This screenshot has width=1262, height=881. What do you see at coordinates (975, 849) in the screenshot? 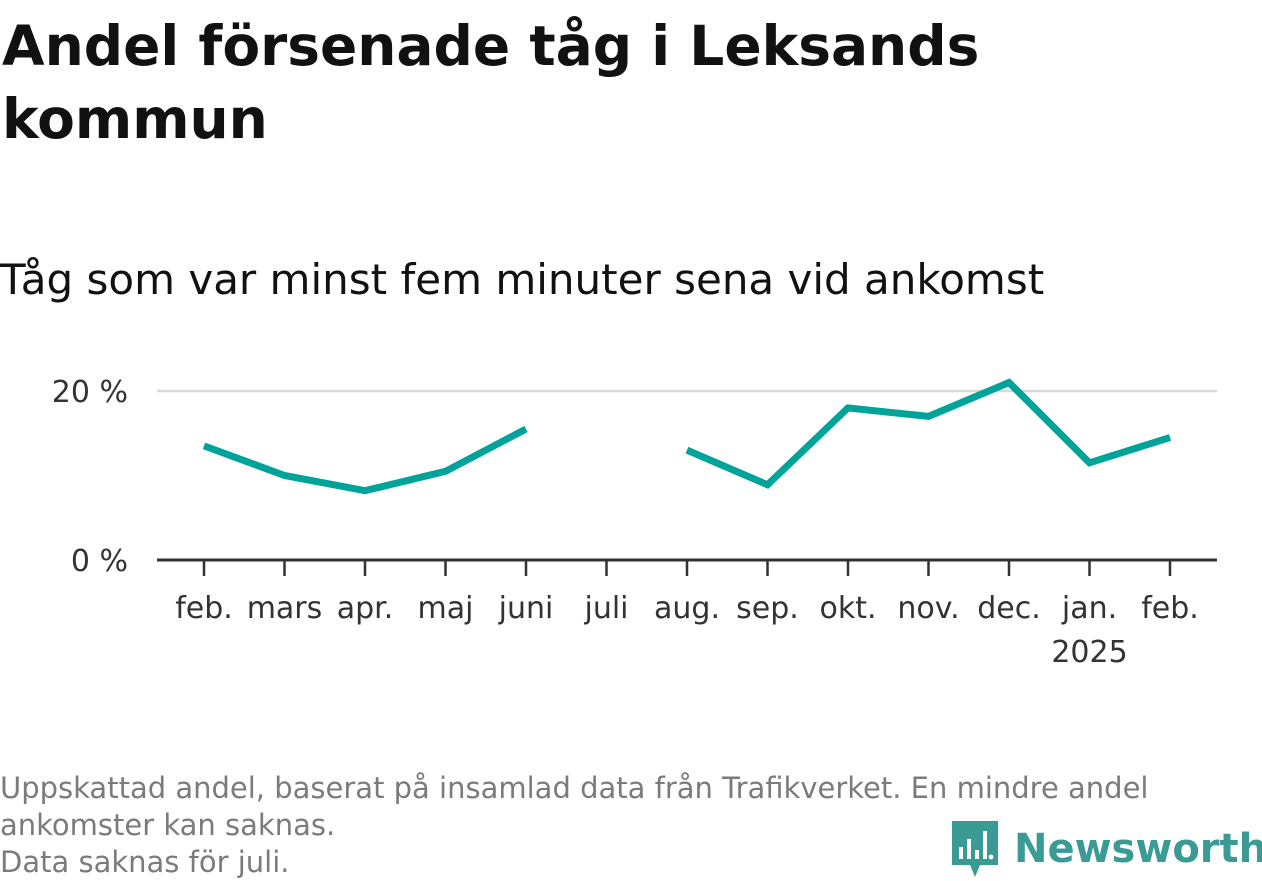
I see `newsworthy-logo-icon` at bounding box center [975, 849].